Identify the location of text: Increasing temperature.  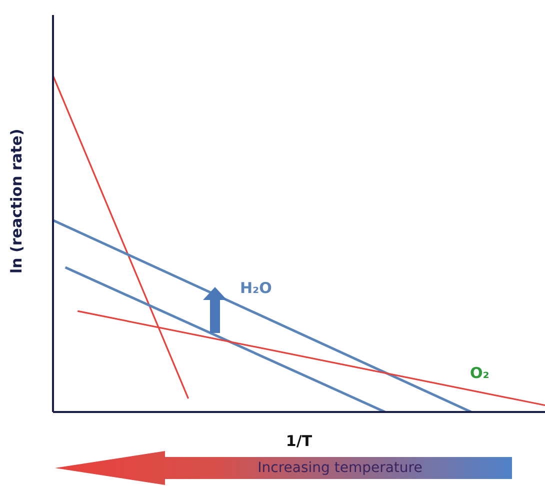
(340, 468).